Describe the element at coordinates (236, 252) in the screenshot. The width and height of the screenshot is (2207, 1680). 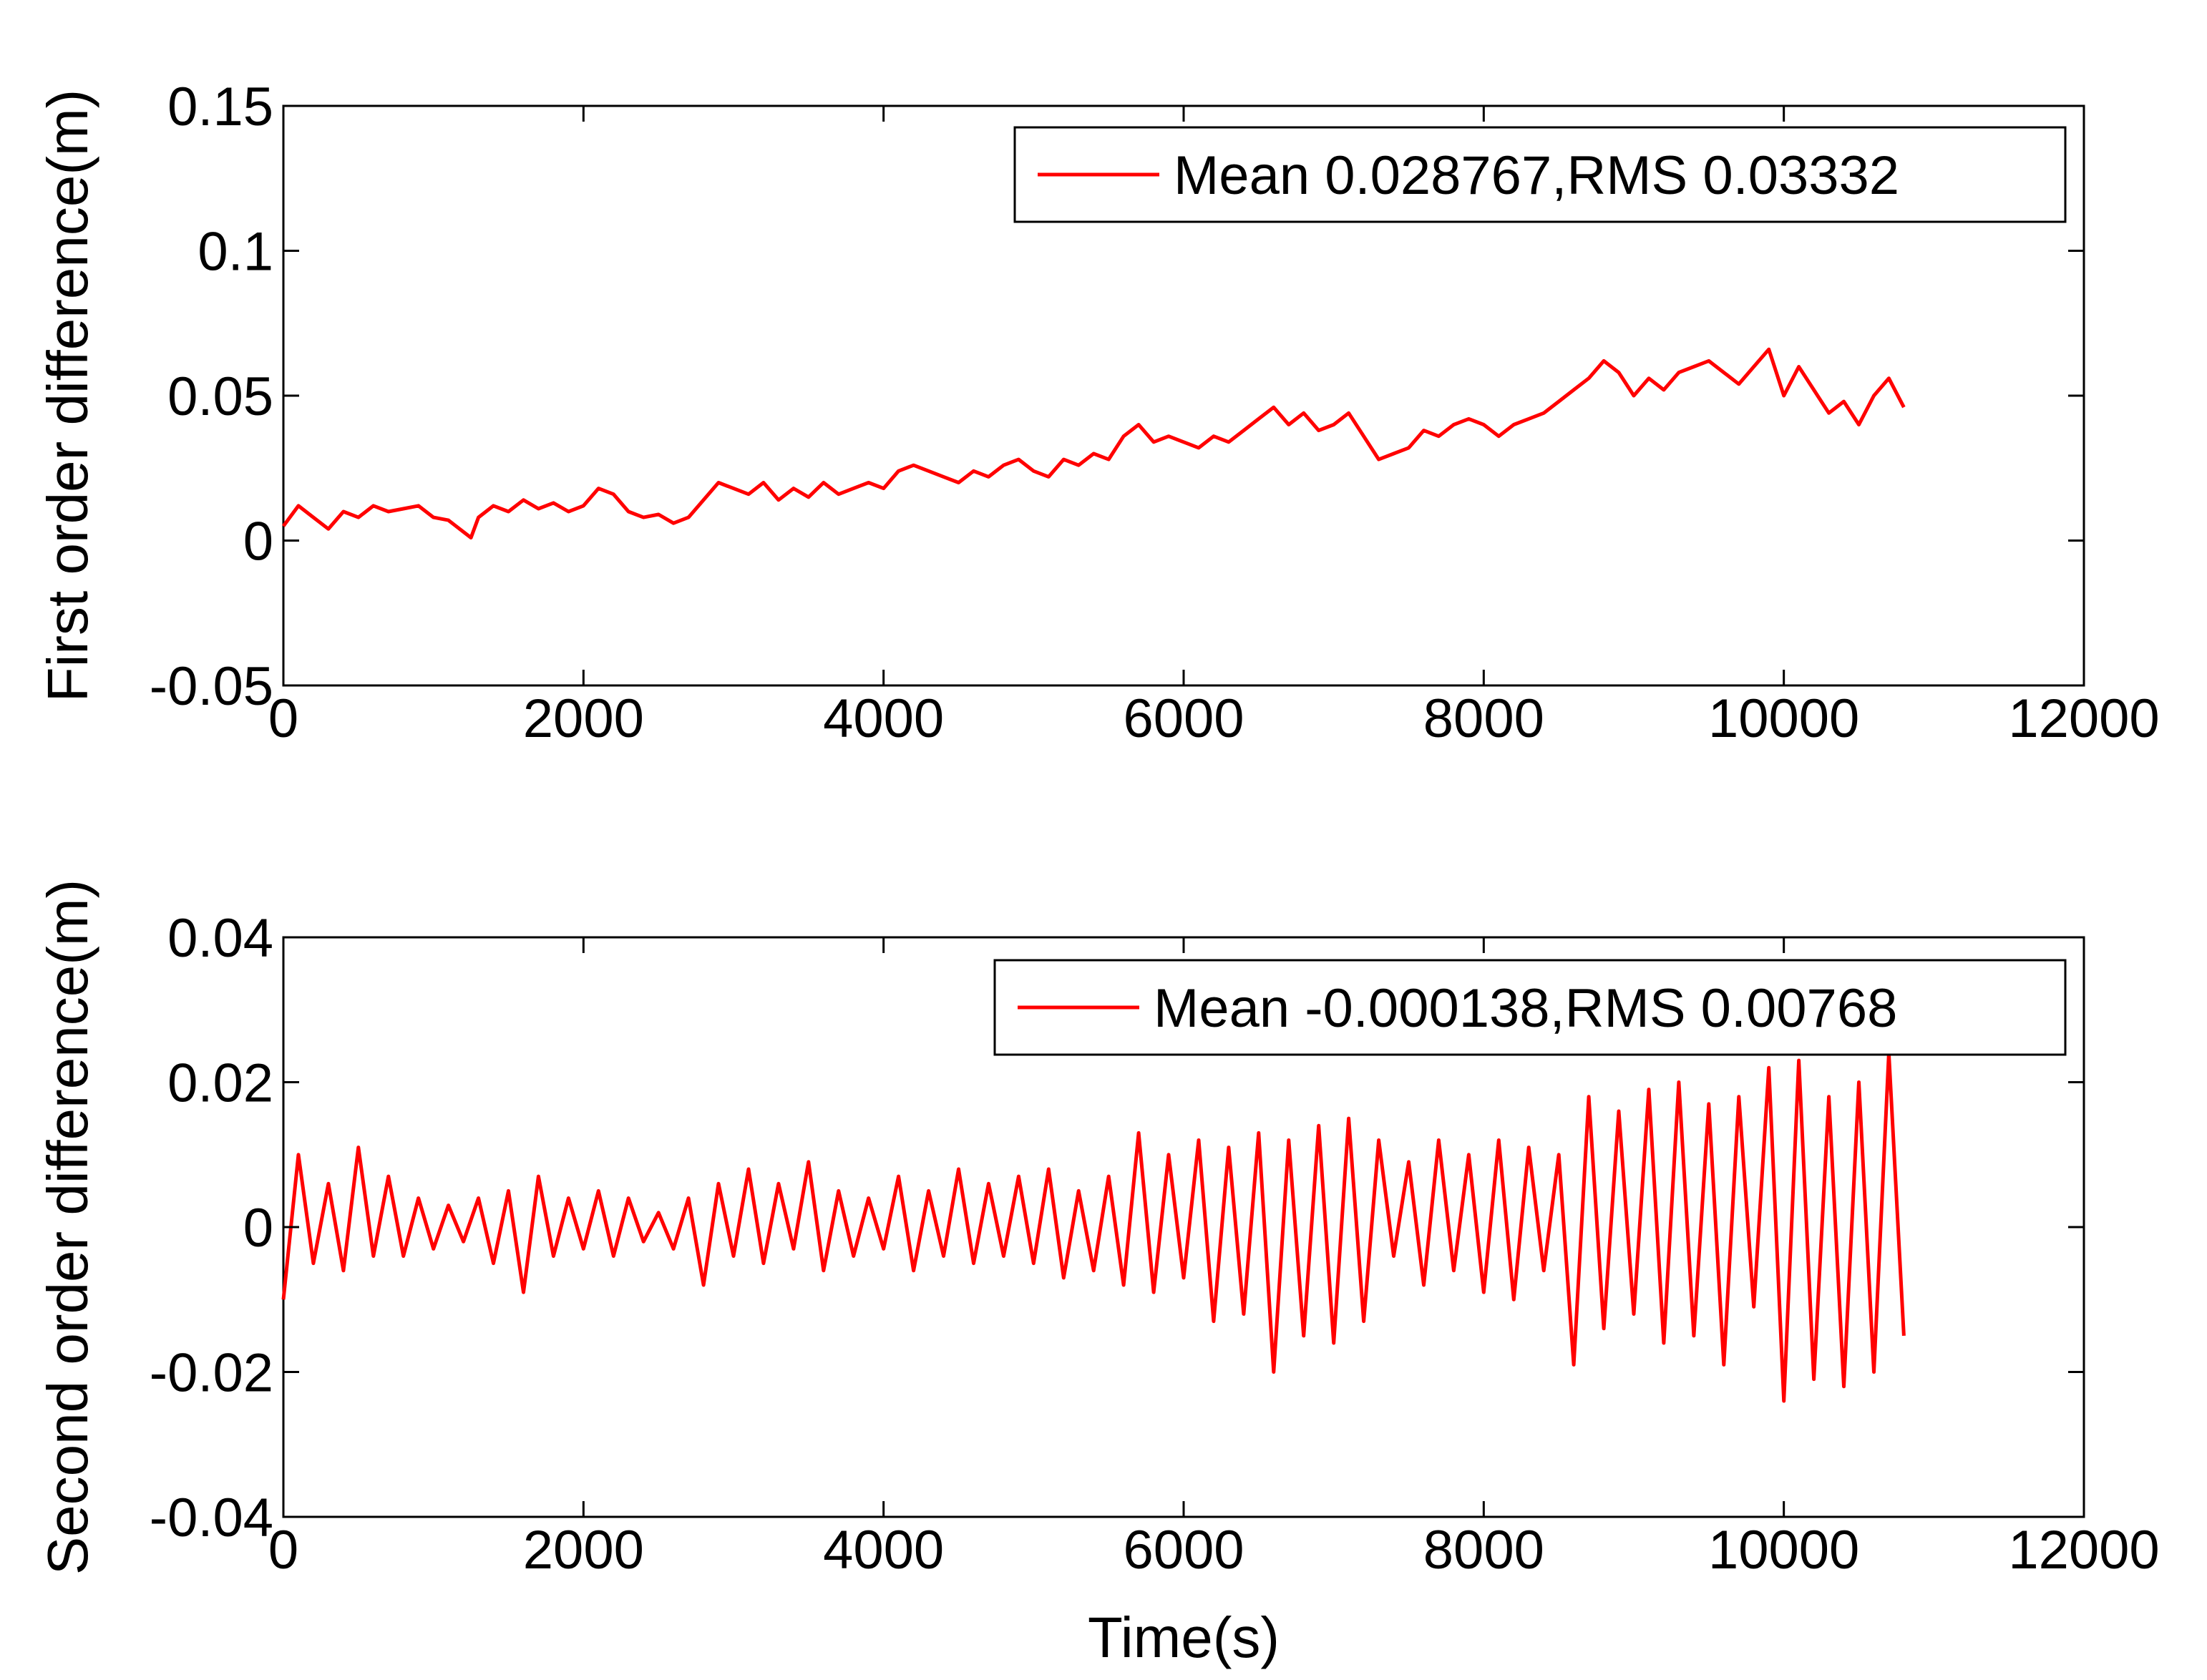
I see `y-tick-label: 0.1` at that location.